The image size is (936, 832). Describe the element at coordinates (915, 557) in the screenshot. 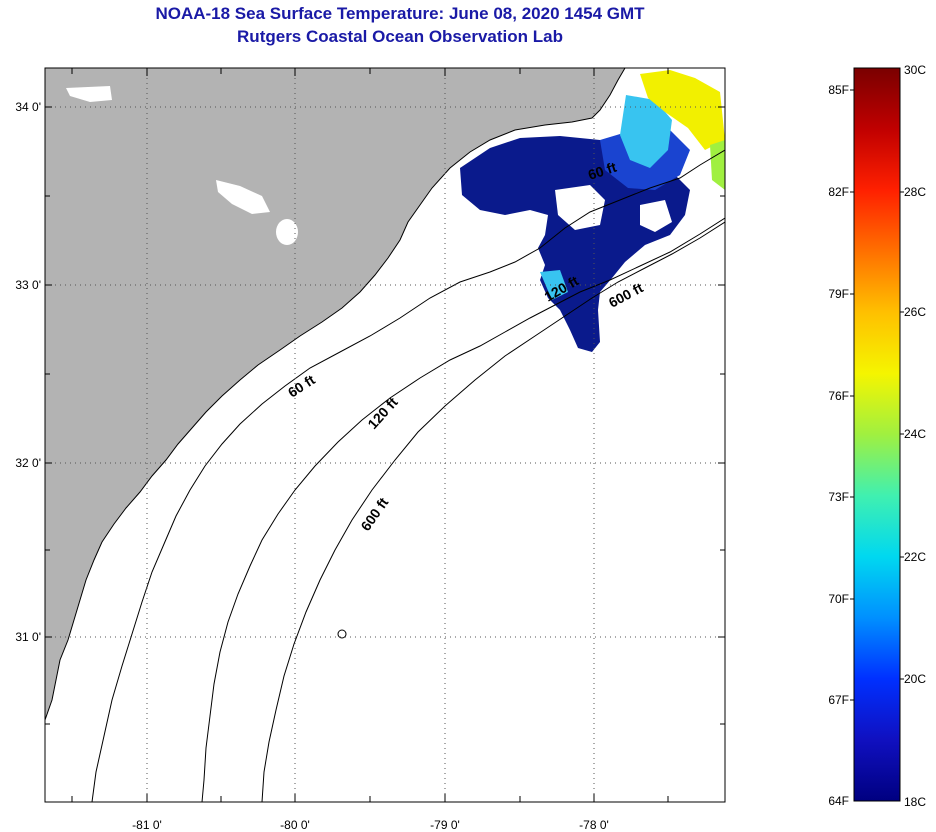

I see `colorbar-c-label: 22C` at that location.